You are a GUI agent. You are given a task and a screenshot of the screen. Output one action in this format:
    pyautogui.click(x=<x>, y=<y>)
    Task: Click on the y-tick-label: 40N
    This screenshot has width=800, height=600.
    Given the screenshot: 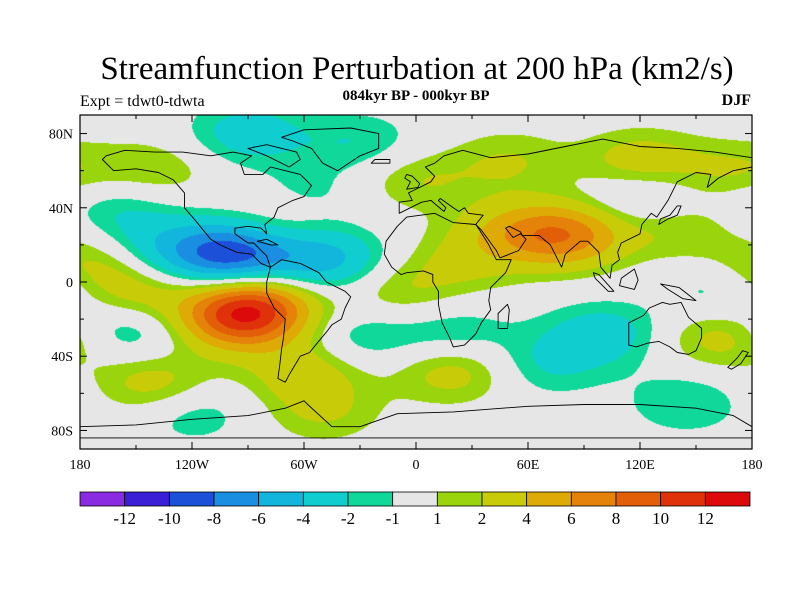 What is the action you would take?
    pyautogui.click(x=61, y=209)
    